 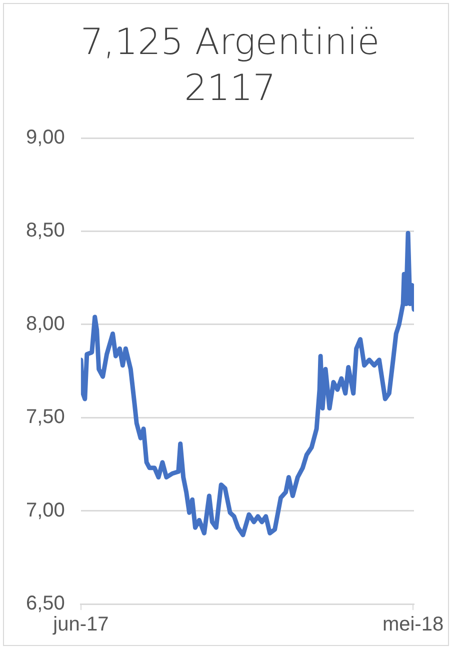 I want to click on x-tick-label: jun-17, so click(x=80, y=625).